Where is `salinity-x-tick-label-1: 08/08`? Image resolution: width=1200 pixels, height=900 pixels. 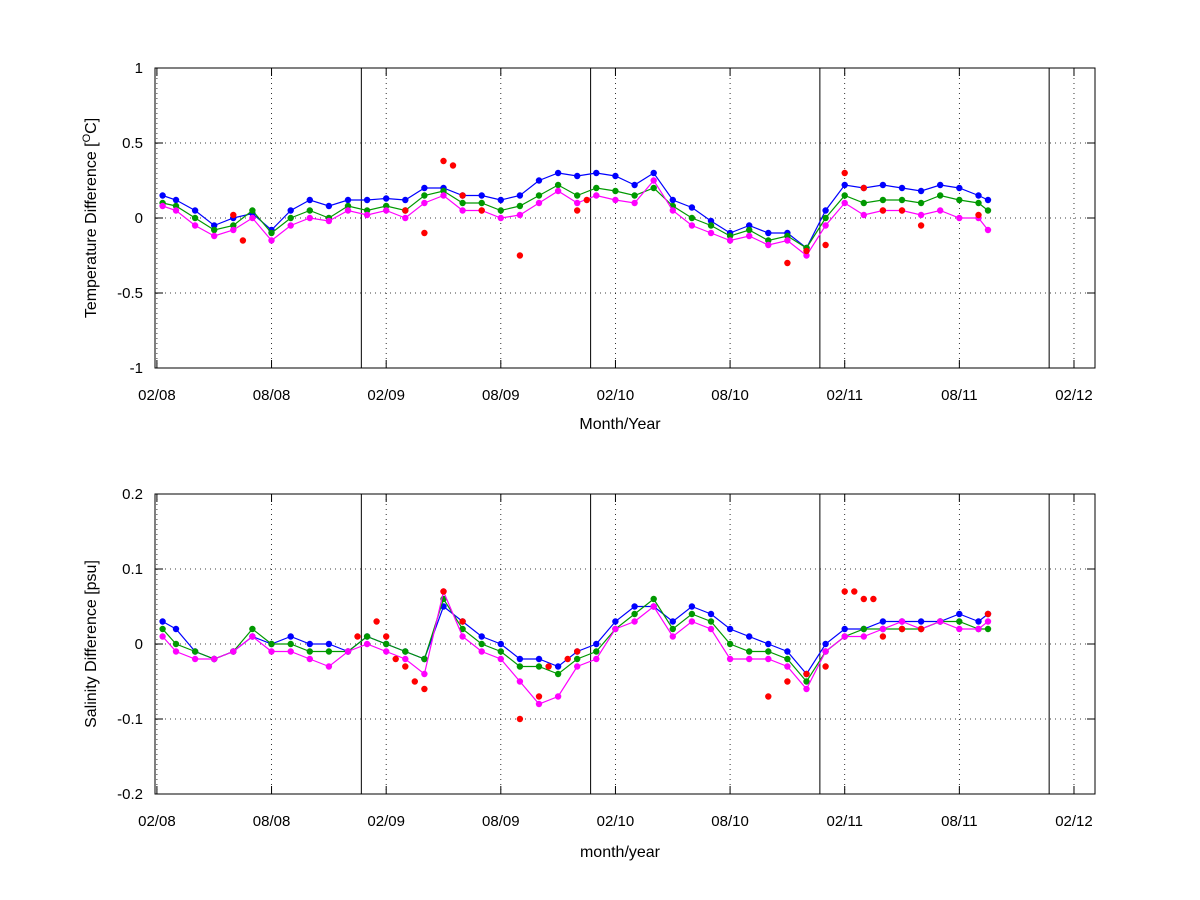 salinity-x-tick-label-1: 08/08 is located at coordinates (272, 821).